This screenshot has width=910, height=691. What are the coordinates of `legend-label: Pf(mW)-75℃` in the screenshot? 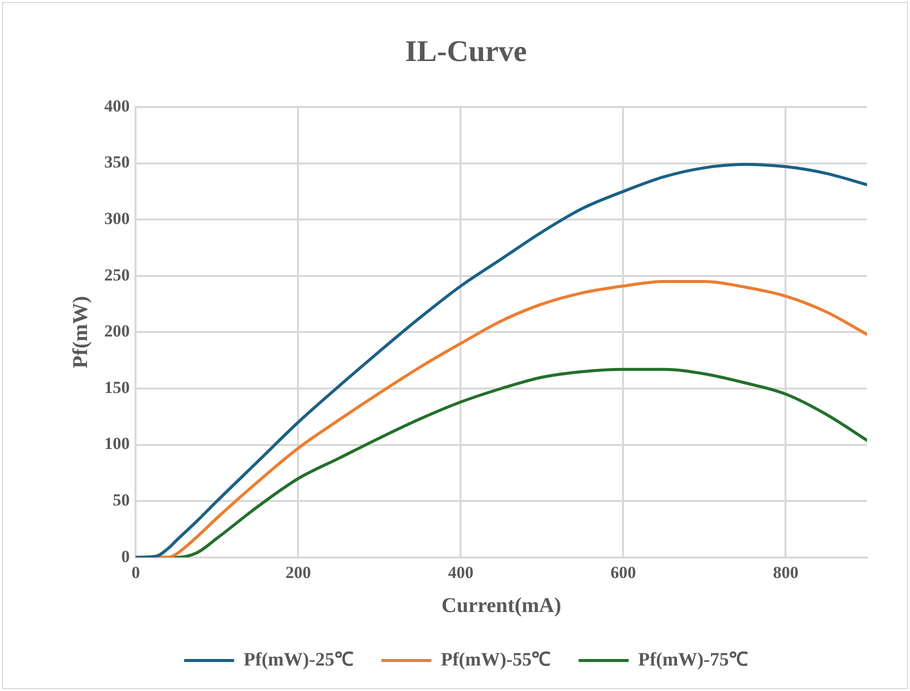 It's located at (693, 659).